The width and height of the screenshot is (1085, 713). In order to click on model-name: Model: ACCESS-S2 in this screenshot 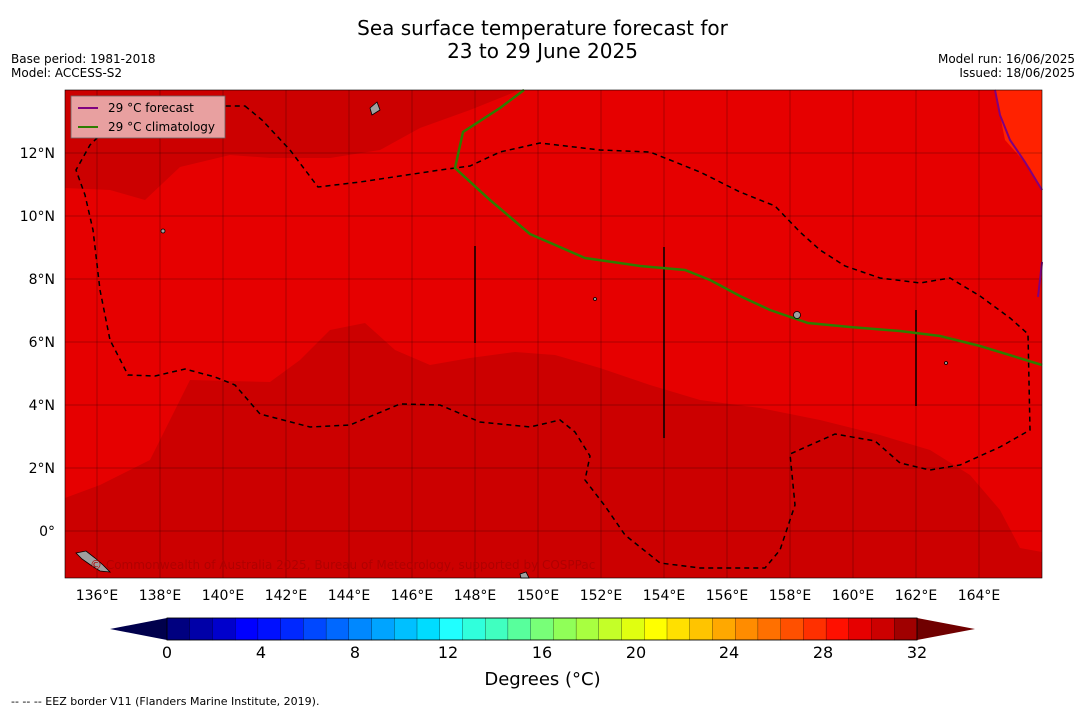, I will do `click(67, 73)`.